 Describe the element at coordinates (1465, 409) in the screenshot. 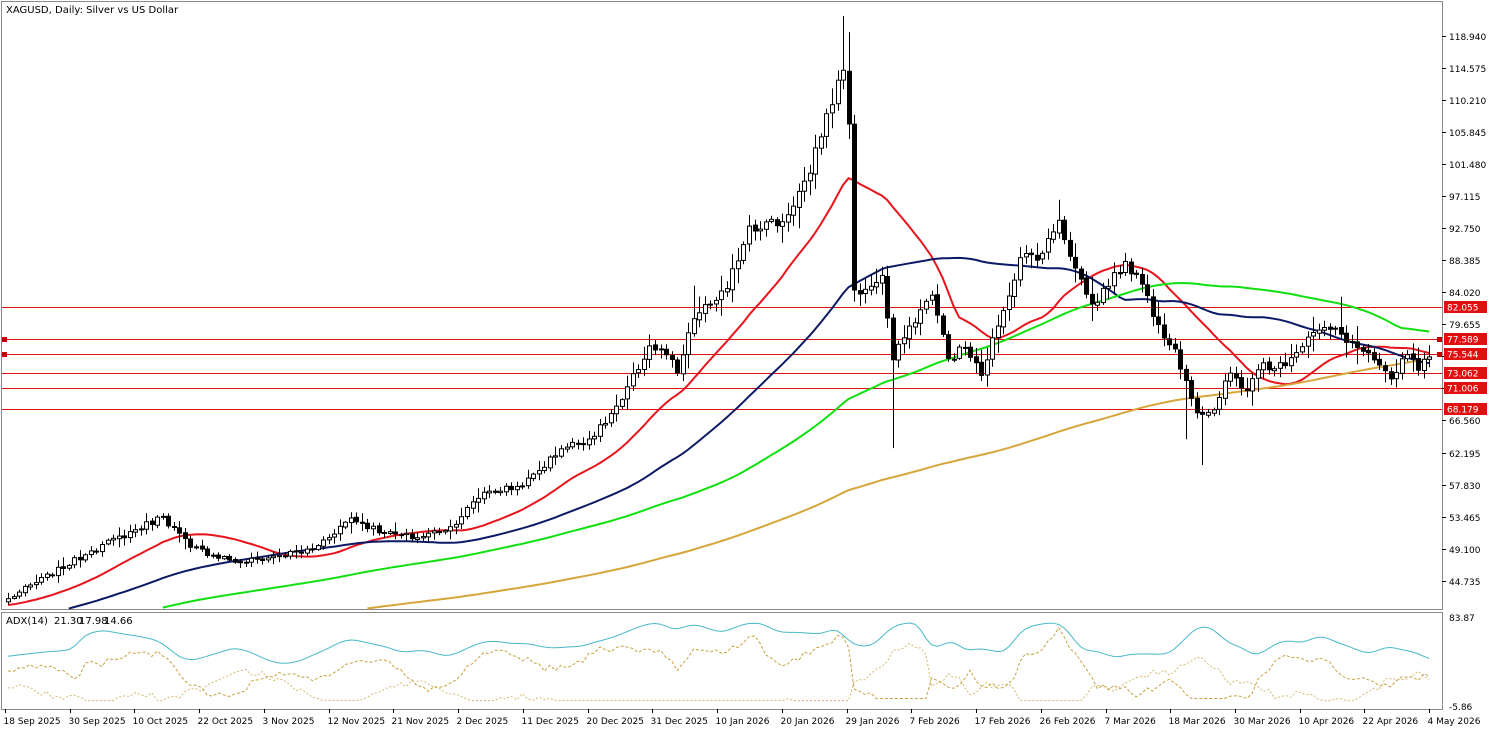

I see `level-label-5: 68.179` at that location.